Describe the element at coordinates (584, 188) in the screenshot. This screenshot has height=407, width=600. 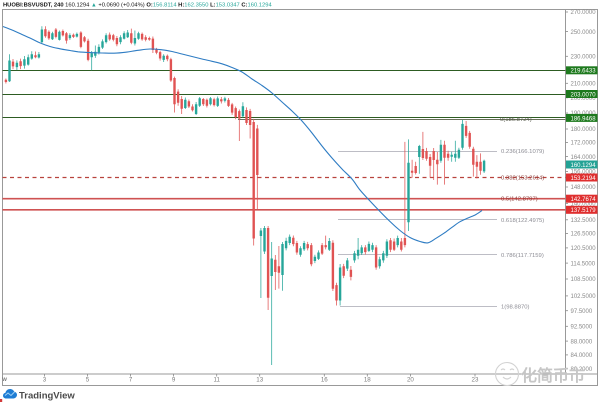
I see `svg-text: 148.0000` at that location.